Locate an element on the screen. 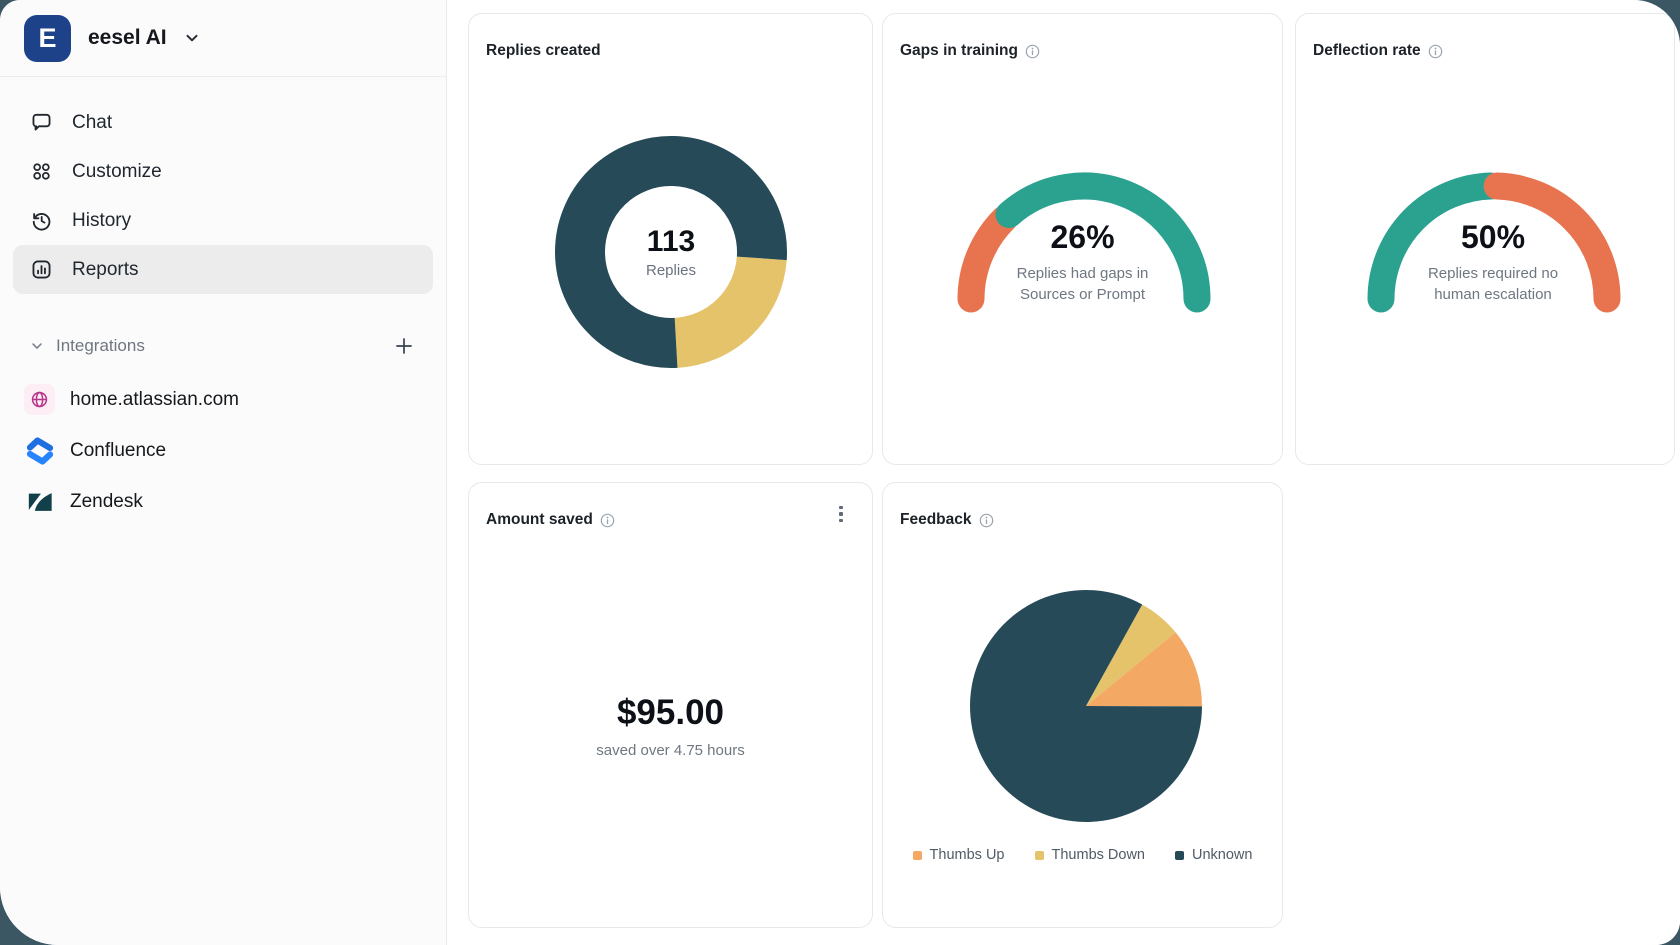 The image size is (1680, 945). replies-created-card: Replies created 113 Replies is located at coordinates (670, 239).